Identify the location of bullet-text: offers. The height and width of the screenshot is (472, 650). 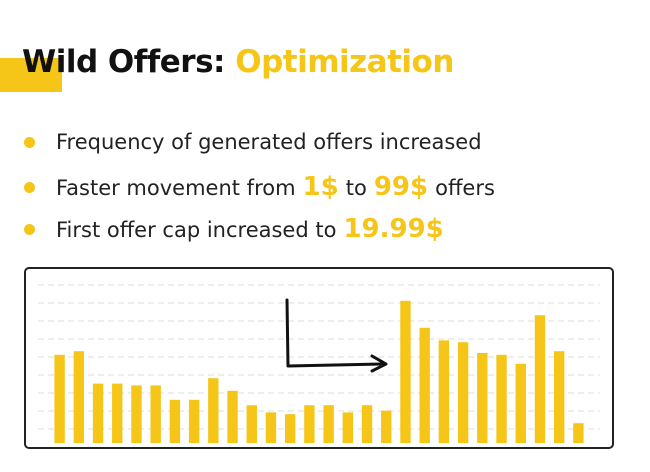
(465, 188).